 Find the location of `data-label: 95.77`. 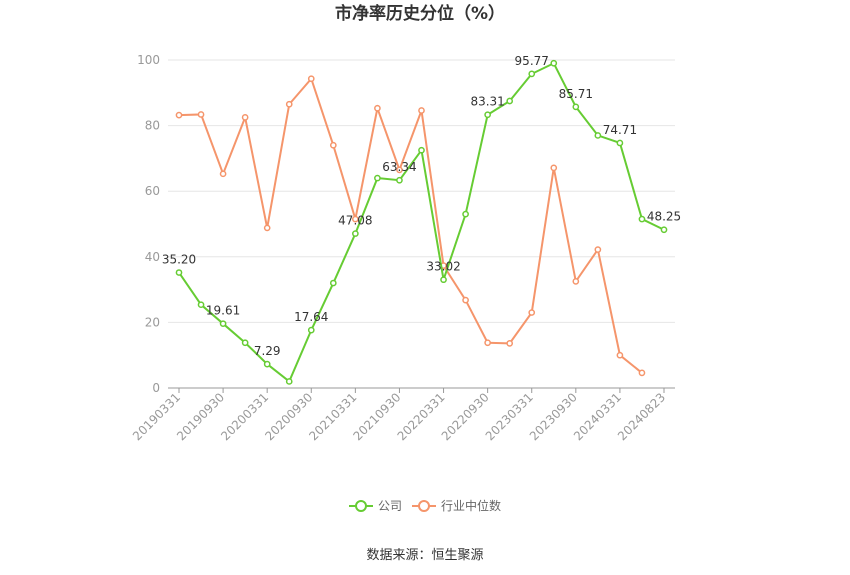

data-label: 95.77 is located at coordinates (532, 61).